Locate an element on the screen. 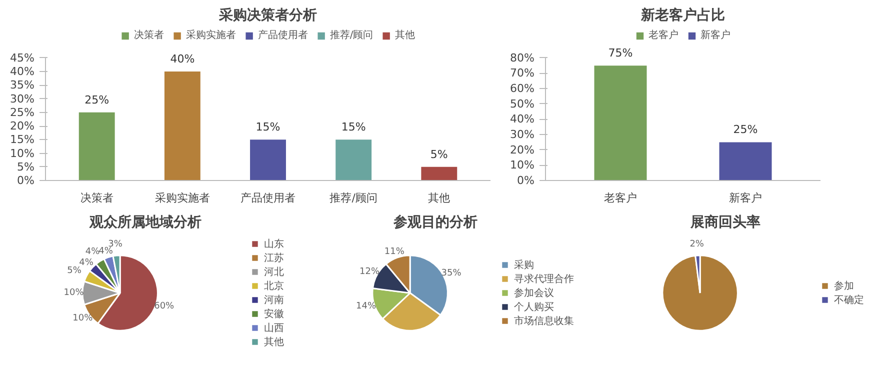  y-tick-label: 50% is located at coordinates (522, 103).